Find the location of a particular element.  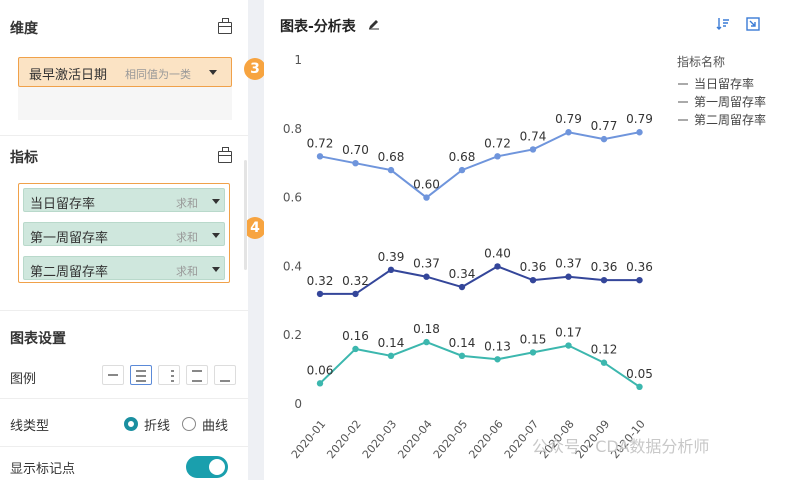

scrollbar is located at coordinates (245, 215).